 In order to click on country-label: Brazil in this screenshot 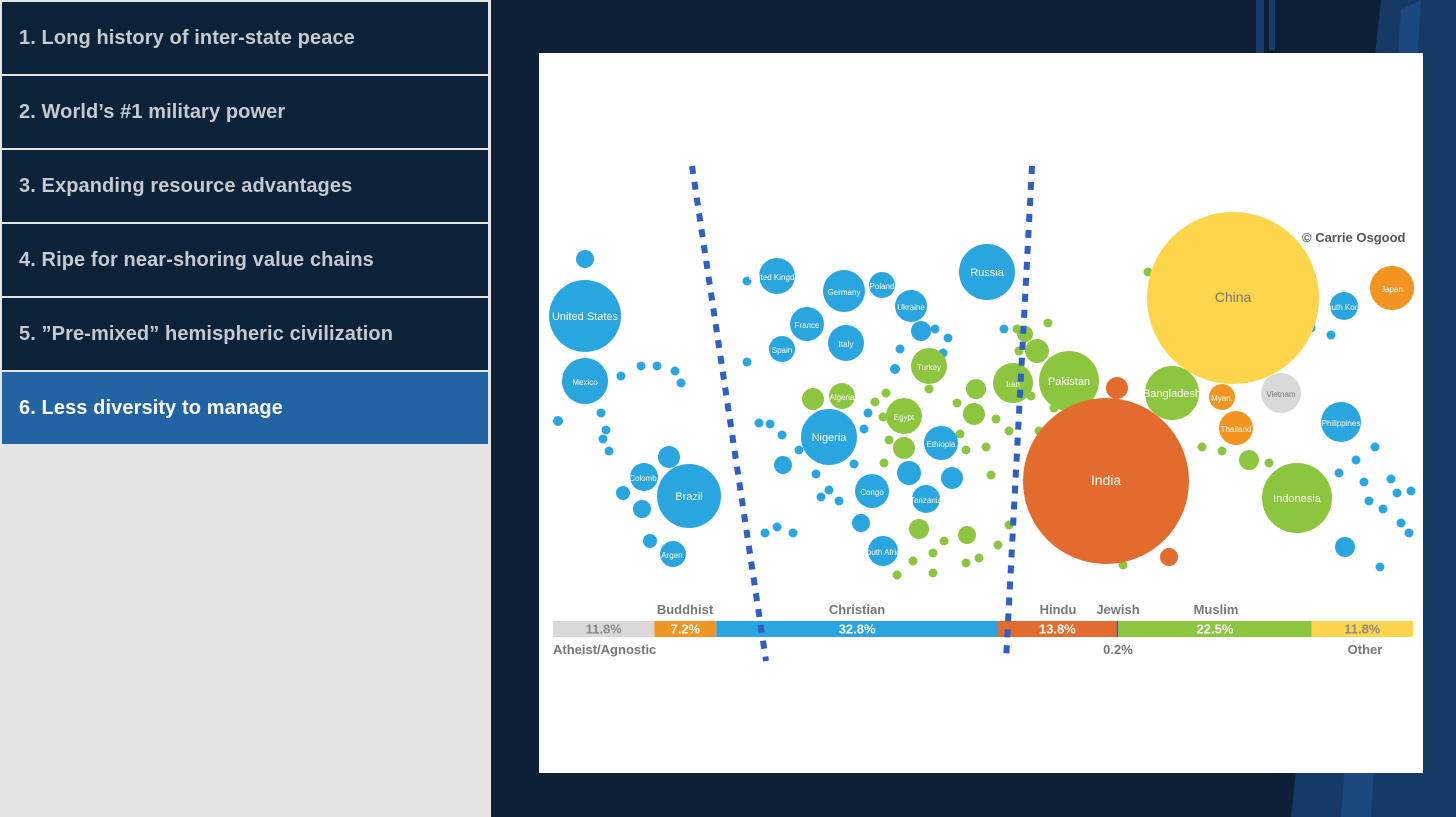, I will do `click(689, 497)`.